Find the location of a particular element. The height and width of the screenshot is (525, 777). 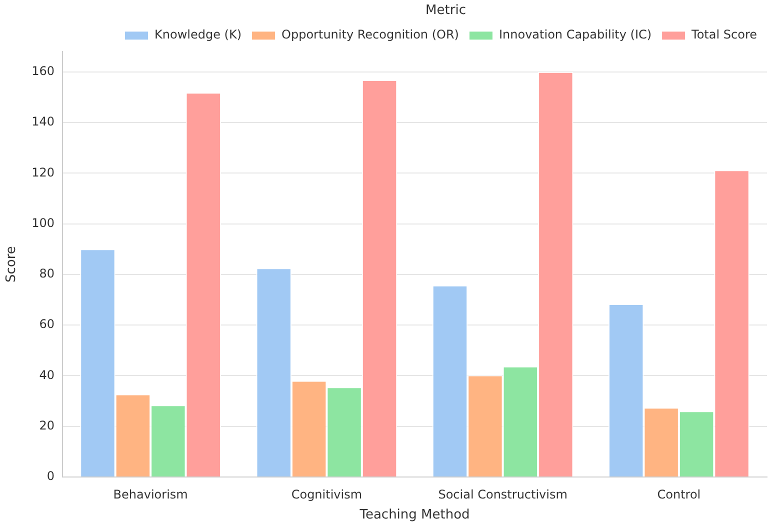

x-tick-label: Control is located at coordinates (679, 494).